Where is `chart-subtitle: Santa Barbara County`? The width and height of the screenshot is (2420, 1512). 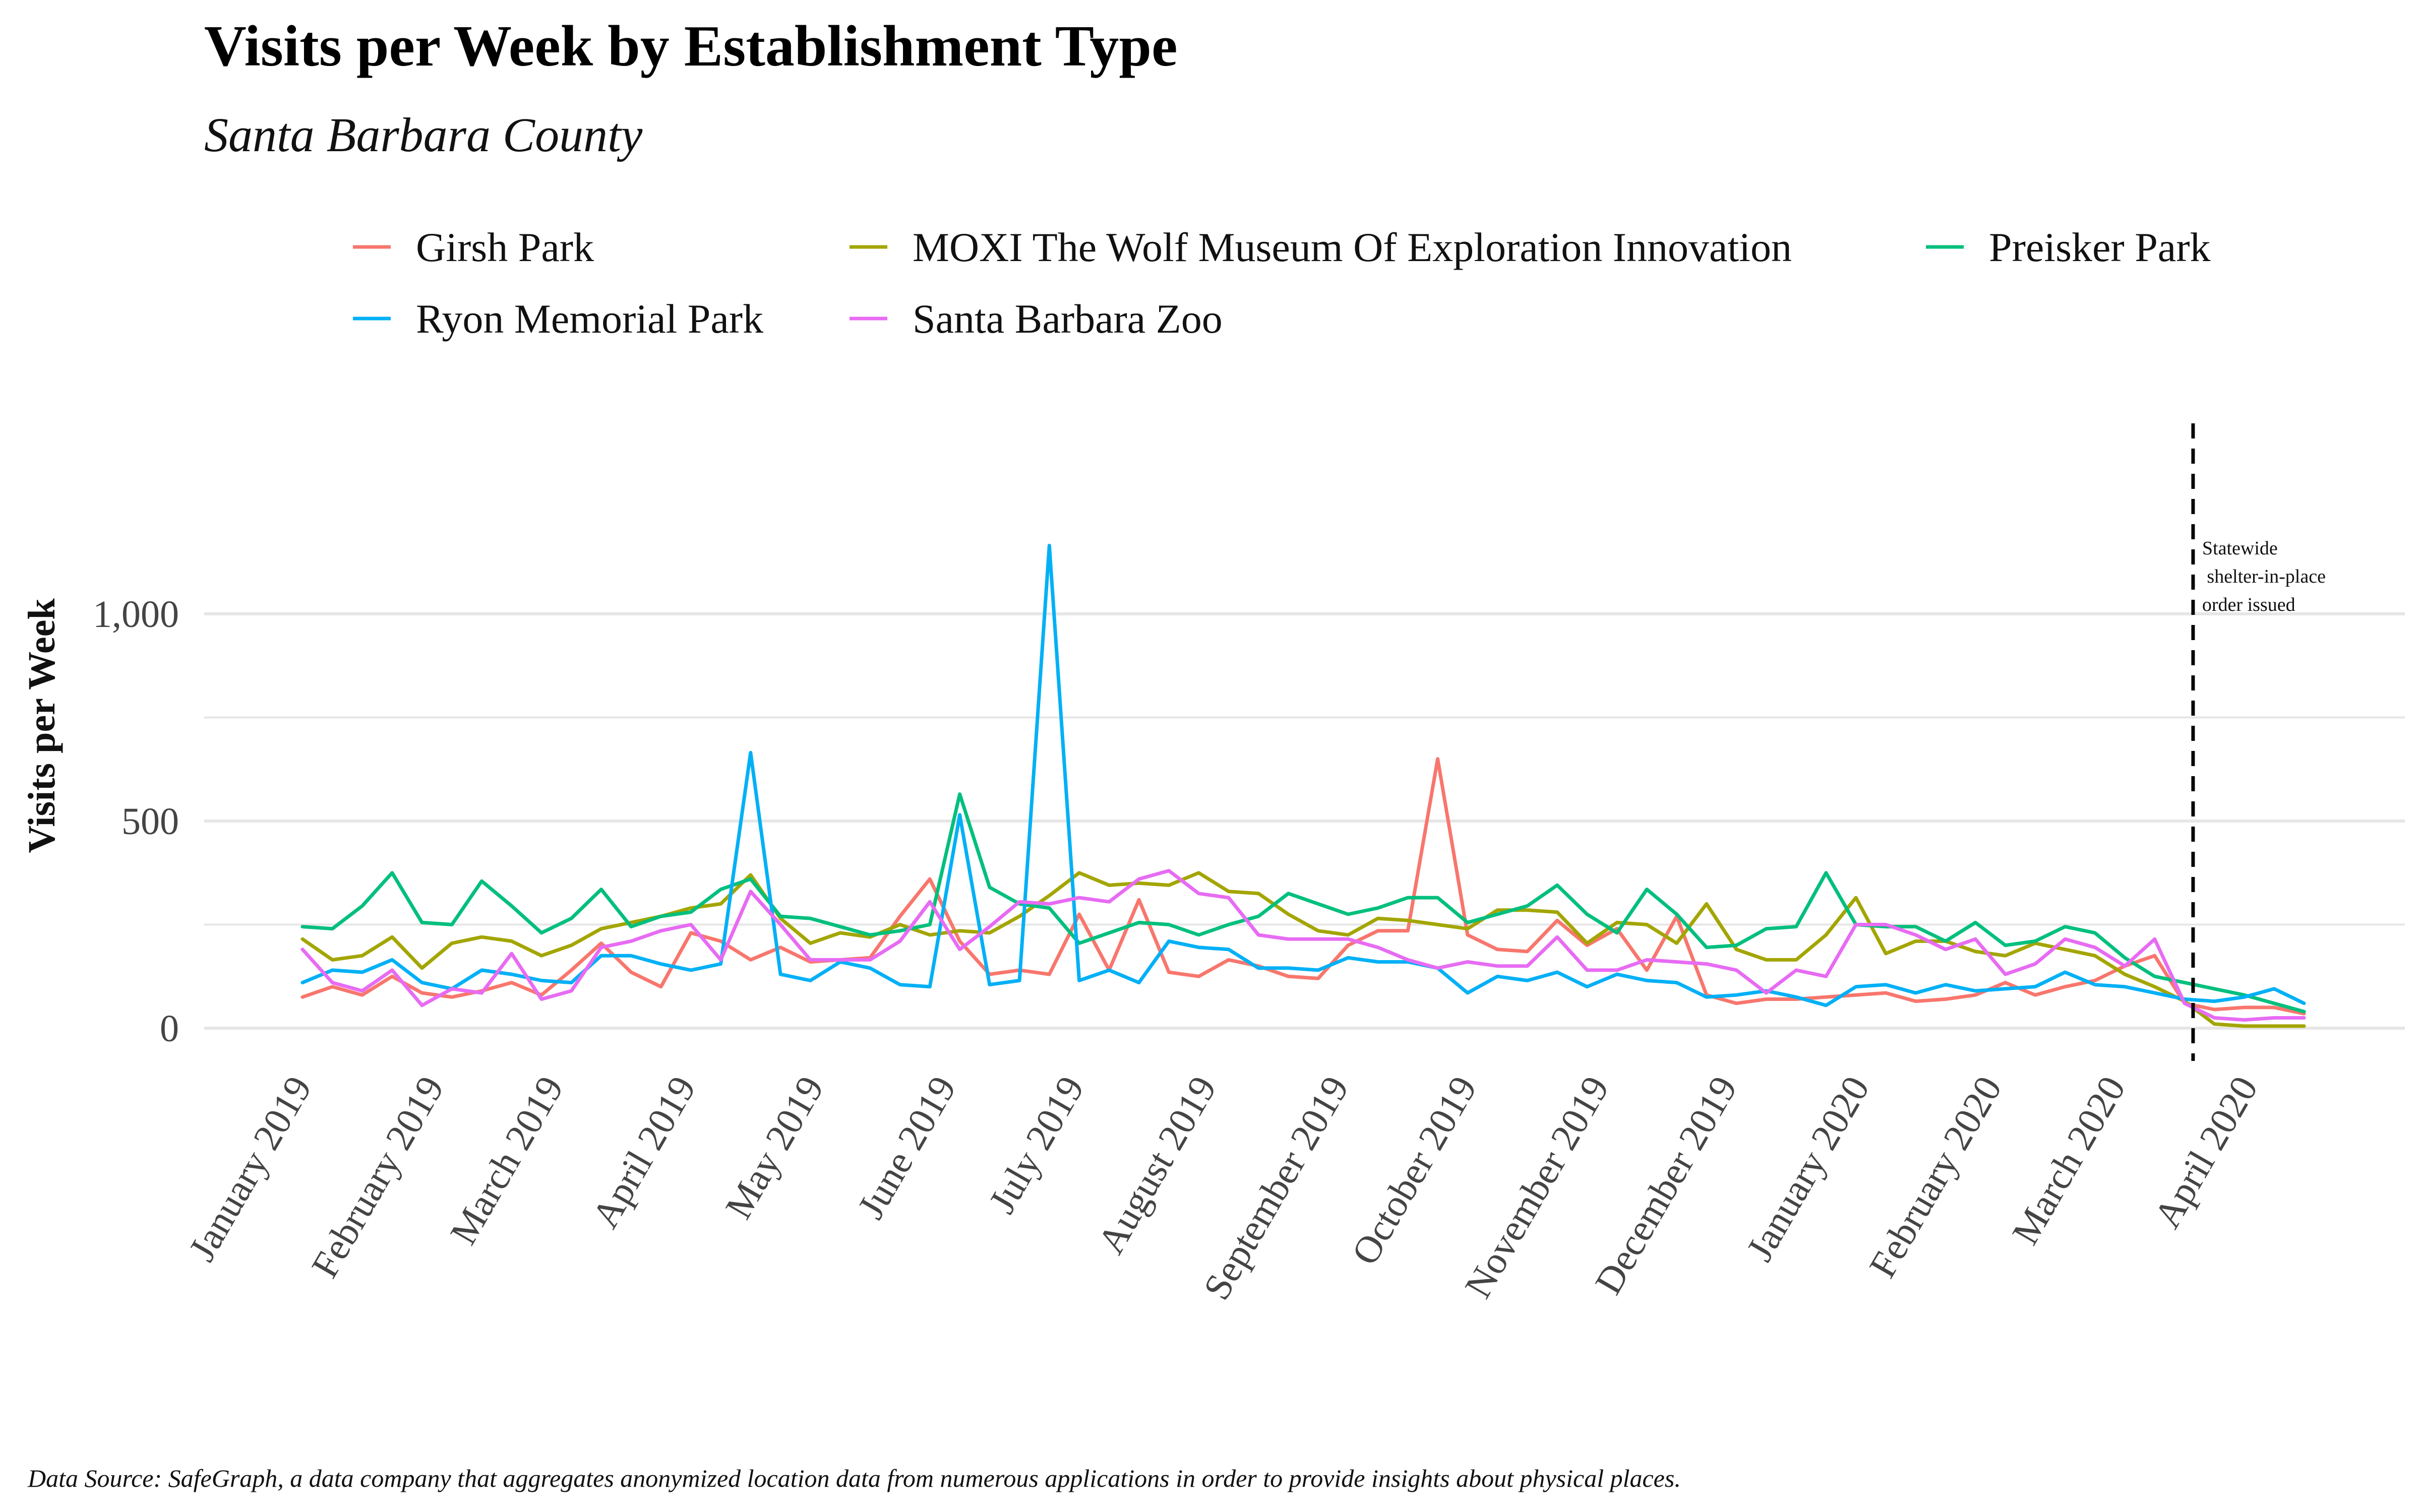 chart-subtitle: Santa Barbara County is located at coordinates (423, 135).